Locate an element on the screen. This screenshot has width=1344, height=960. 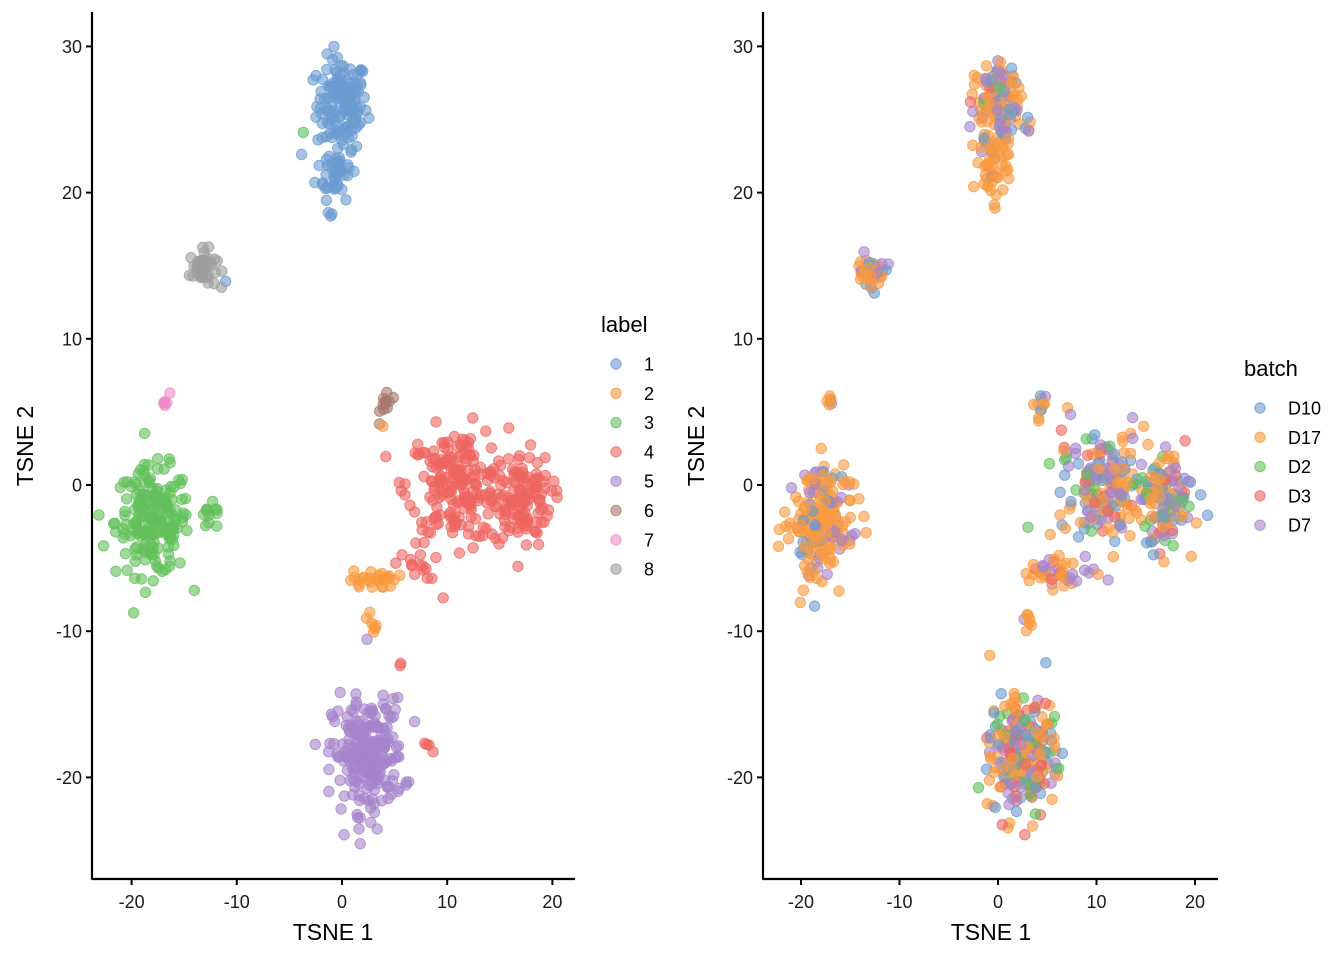
legend-item-D7: D7 is located at coordinates (1282, 526).